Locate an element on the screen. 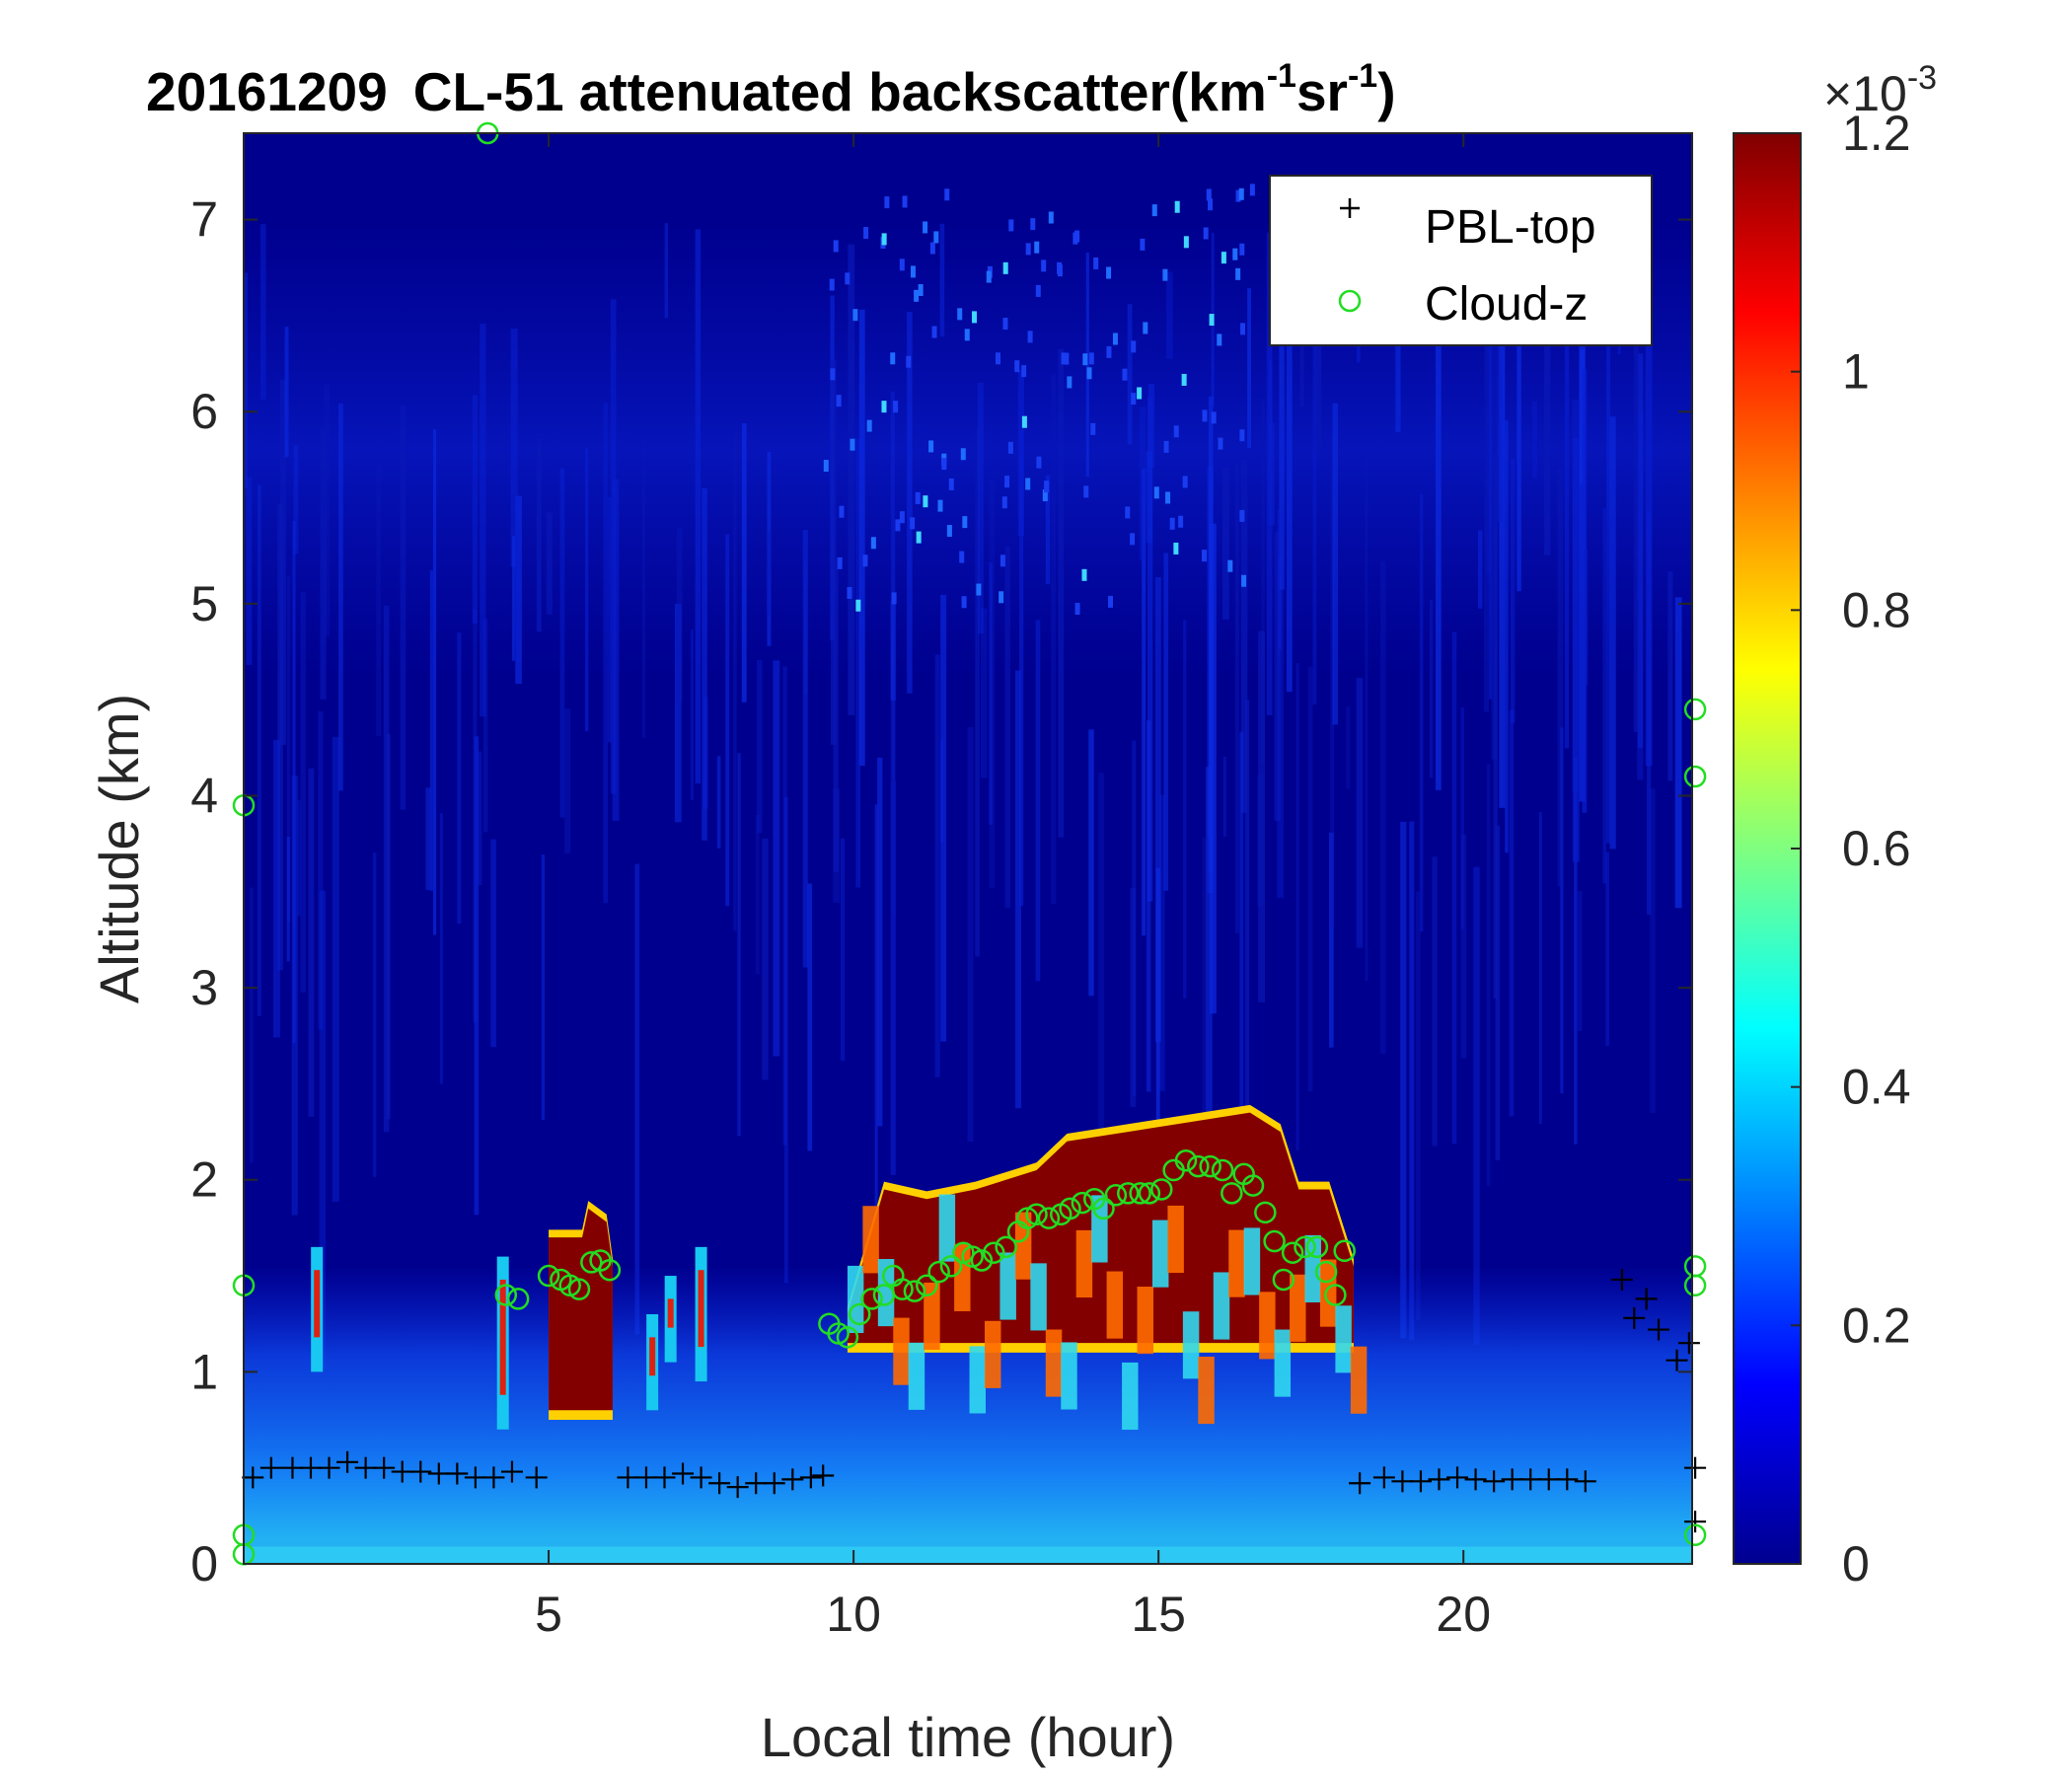 The height and width of the screenshot is (1776, 2072). legend-marker-pbl is located at coordinates (1350, 208).